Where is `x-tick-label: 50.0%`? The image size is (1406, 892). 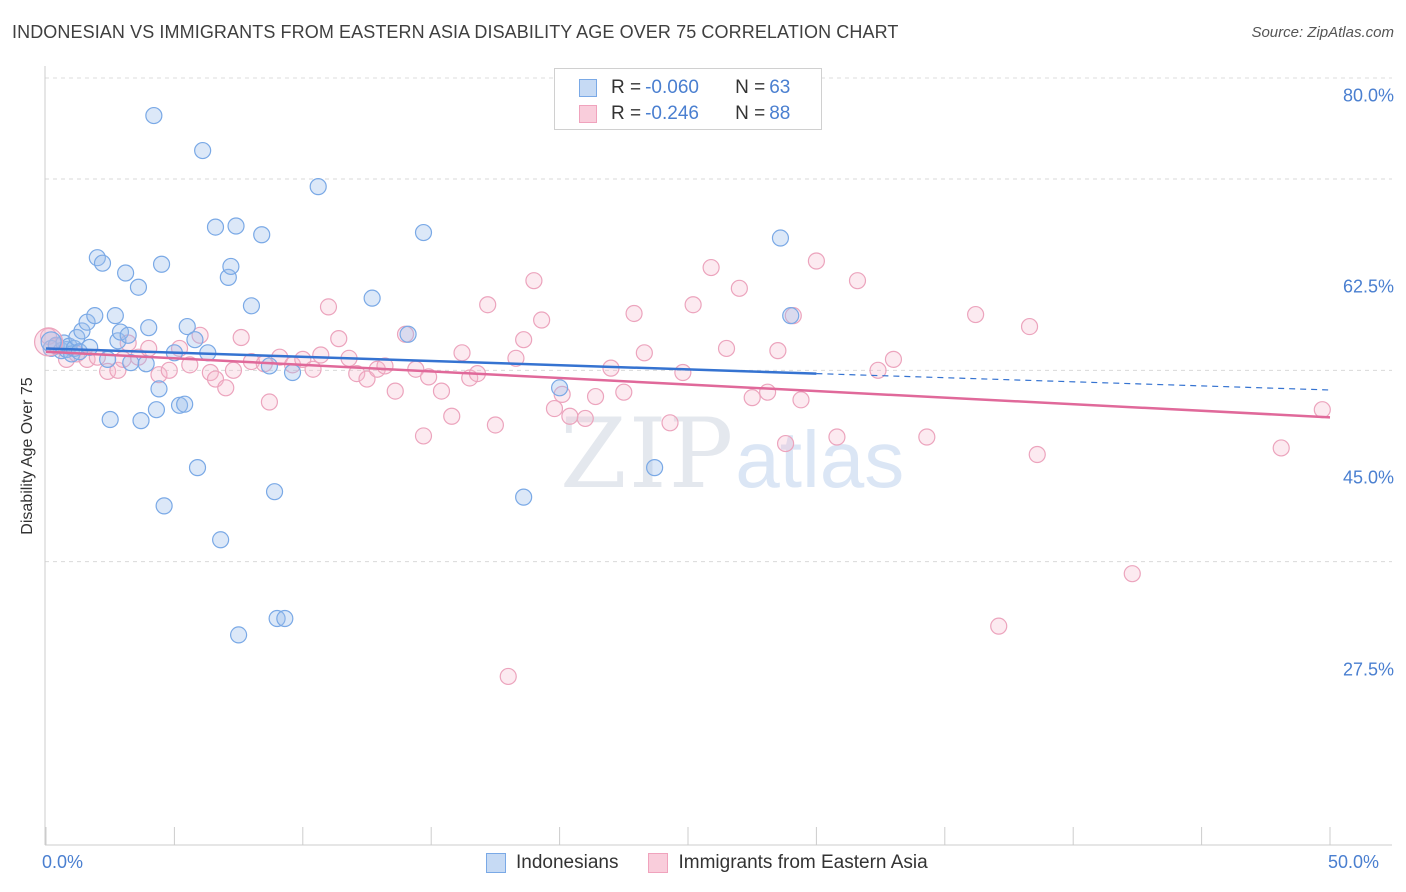 x-tick-label: 50.0% is located at coordinates (1354, 862).